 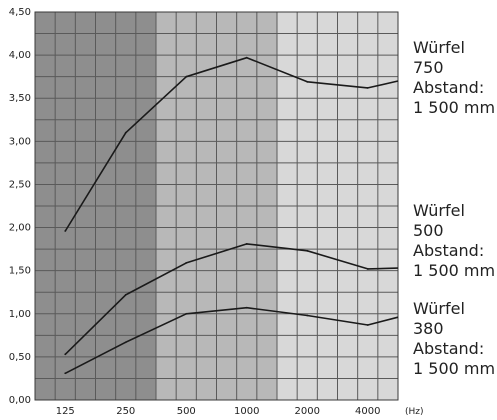 I want to click on series-label-line: 380, so click(x=428, y=328).